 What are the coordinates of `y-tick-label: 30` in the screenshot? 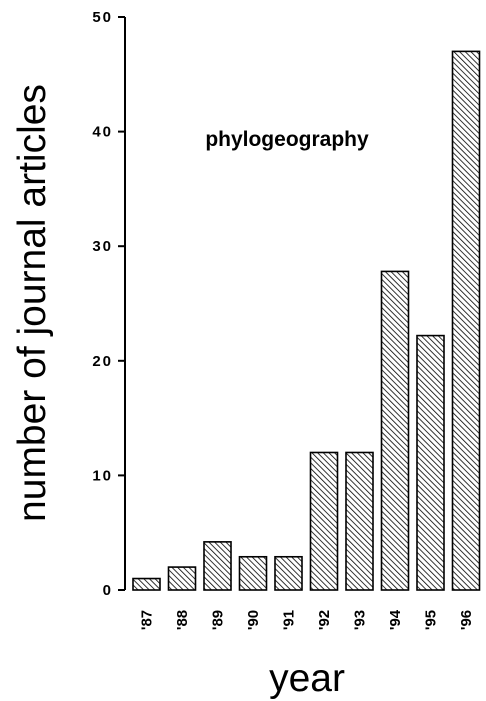 It's located at (102, 246).